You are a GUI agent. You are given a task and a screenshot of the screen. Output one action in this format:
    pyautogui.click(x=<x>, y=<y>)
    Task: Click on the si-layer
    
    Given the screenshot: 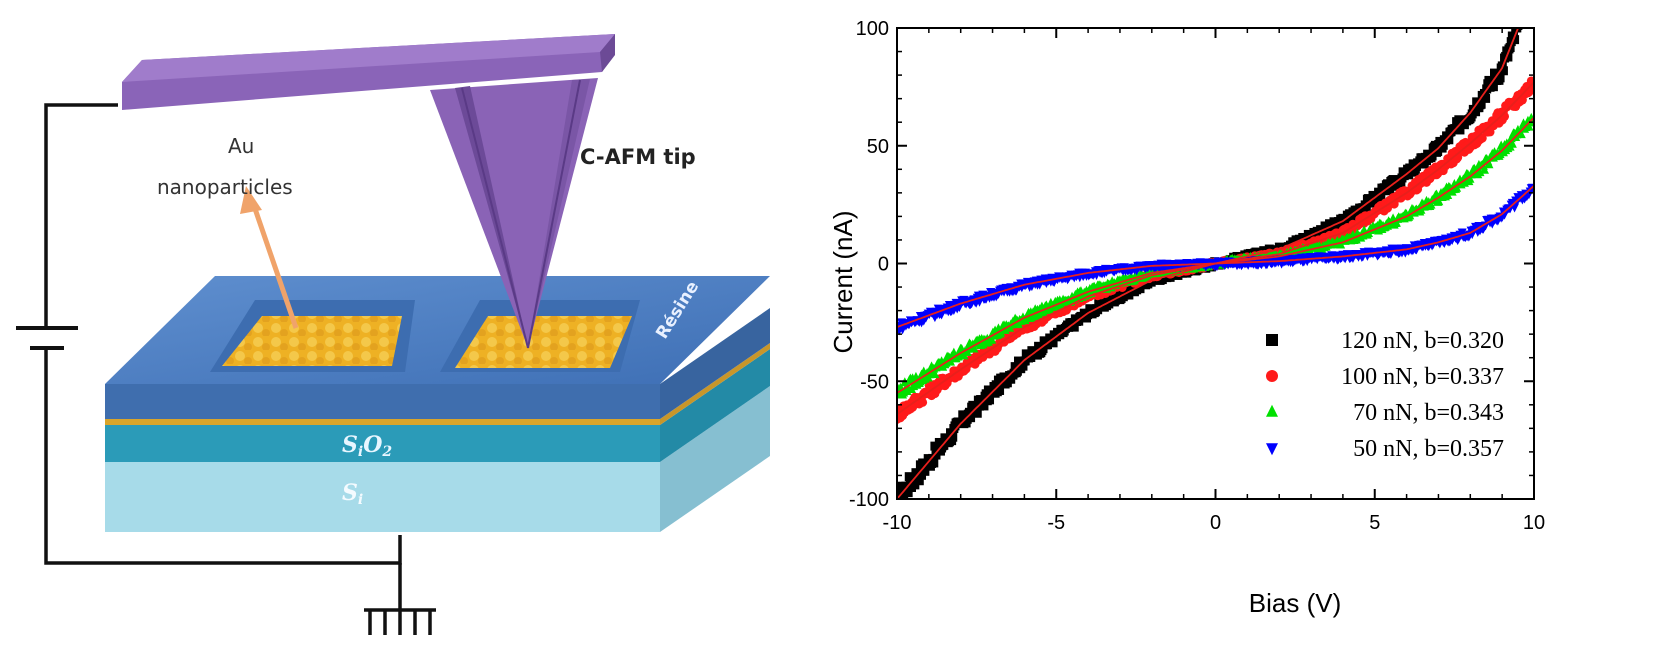 What is the action you would take?
    pyautogui.click(x=382, y=497)
    